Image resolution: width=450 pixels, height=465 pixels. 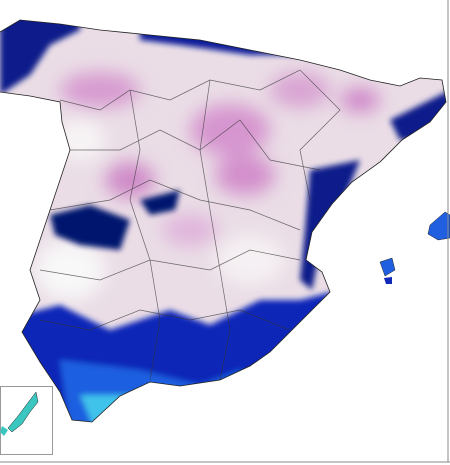 I want to click on canary-inset, so click(x=26, y=420).